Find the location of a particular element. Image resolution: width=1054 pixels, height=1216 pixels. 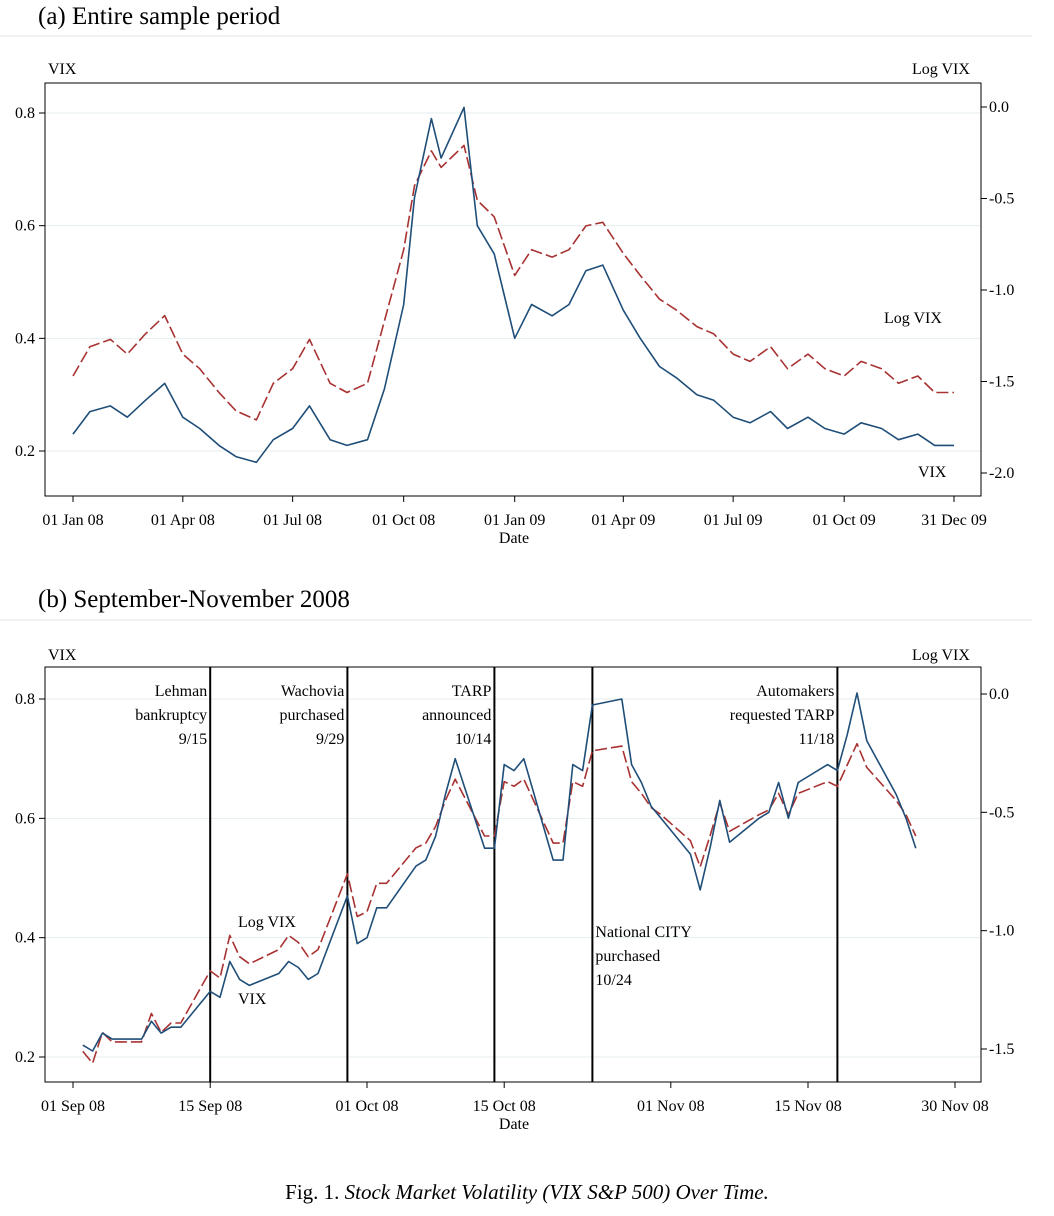

x-tick-label: 01 Apr 08 is located at coordinates (183, 520).